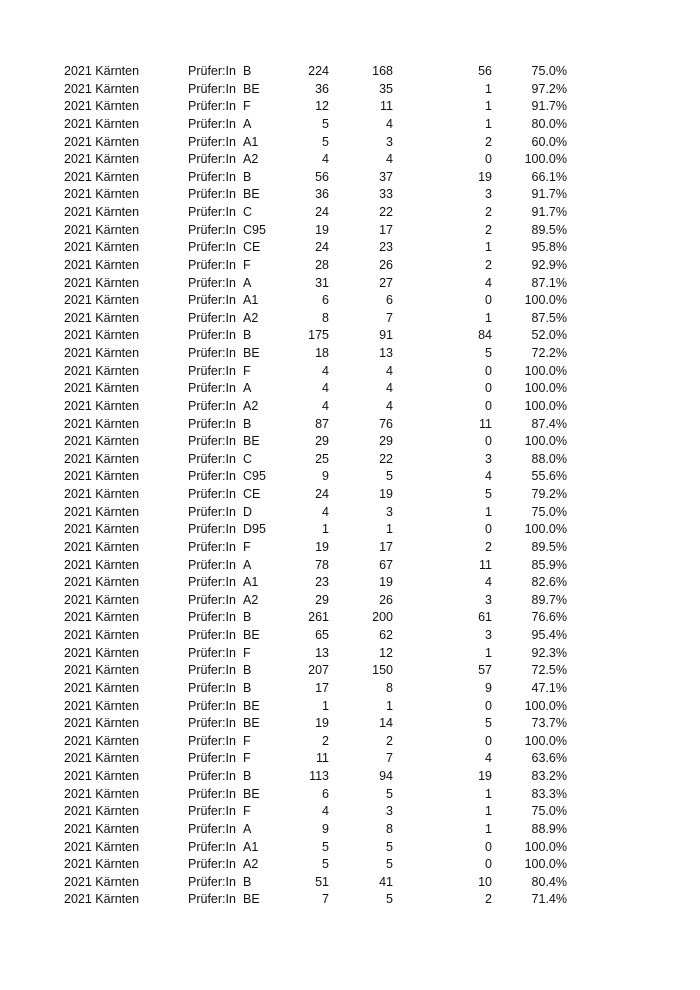 The height and width of the screenshot is (990, 700). Describe the element at coordinates (322, 229) in the screenshot. I see `total-cell: 19` at that location.